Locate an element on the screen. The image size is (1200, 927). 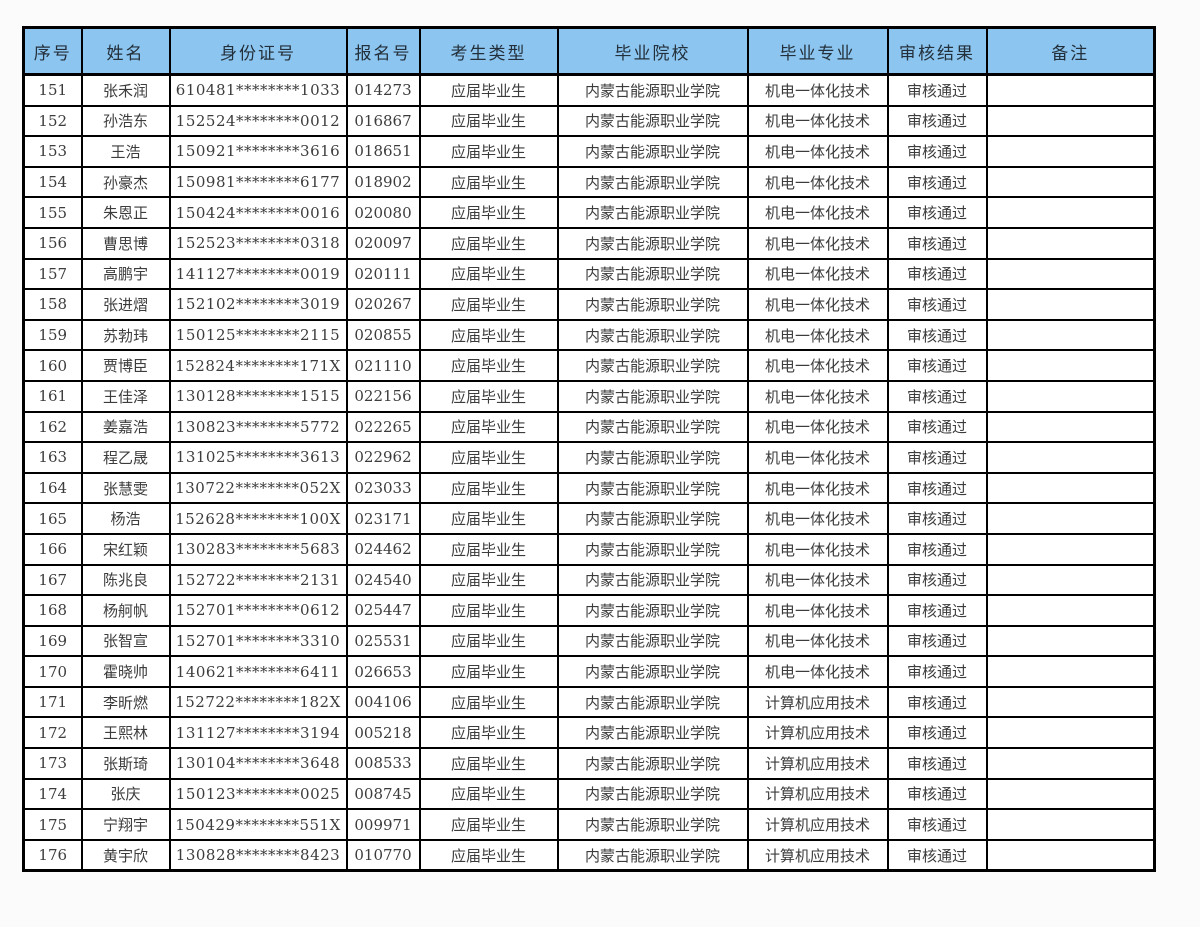
cell-index: 161 is located at coordinates (52, 396).